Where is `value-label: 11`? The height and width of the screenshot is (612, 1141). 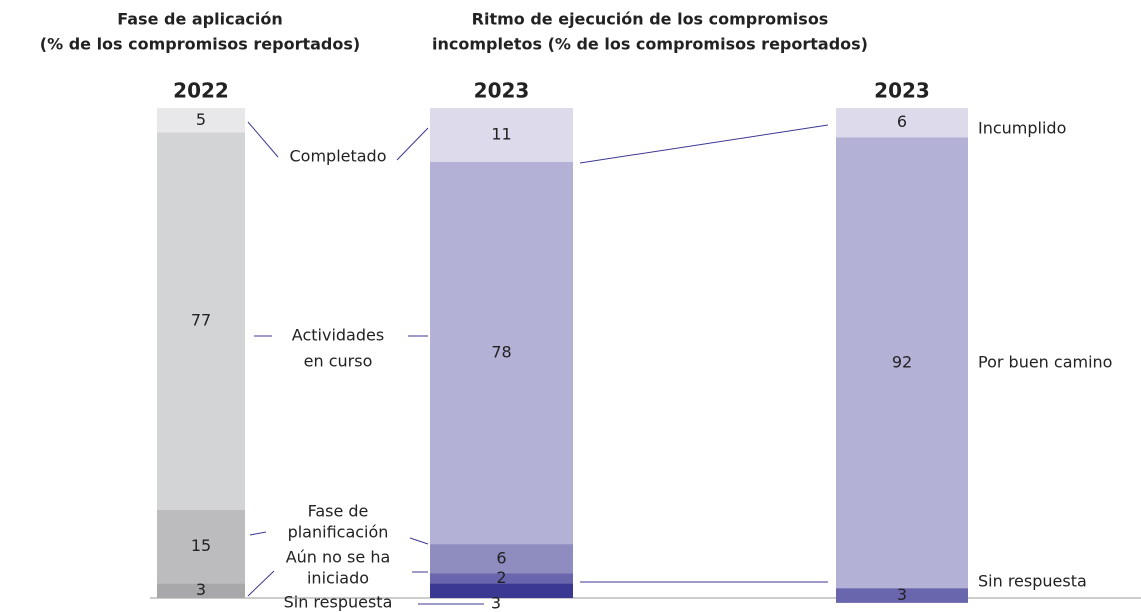 value-label: 11 is located at coordinates (501, 133).